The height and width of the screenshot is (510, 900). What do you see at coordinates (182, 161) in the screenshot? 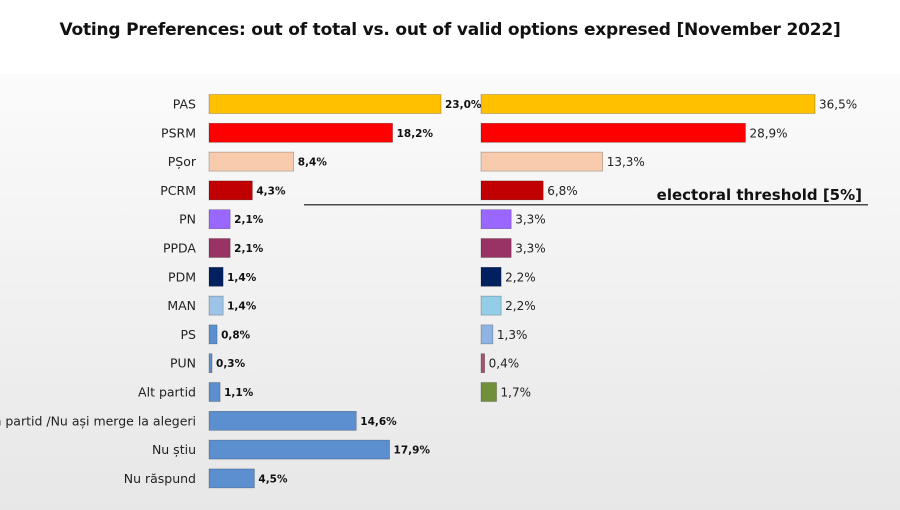
I see `category-label: PȘor` at bounding box center [182, 161].